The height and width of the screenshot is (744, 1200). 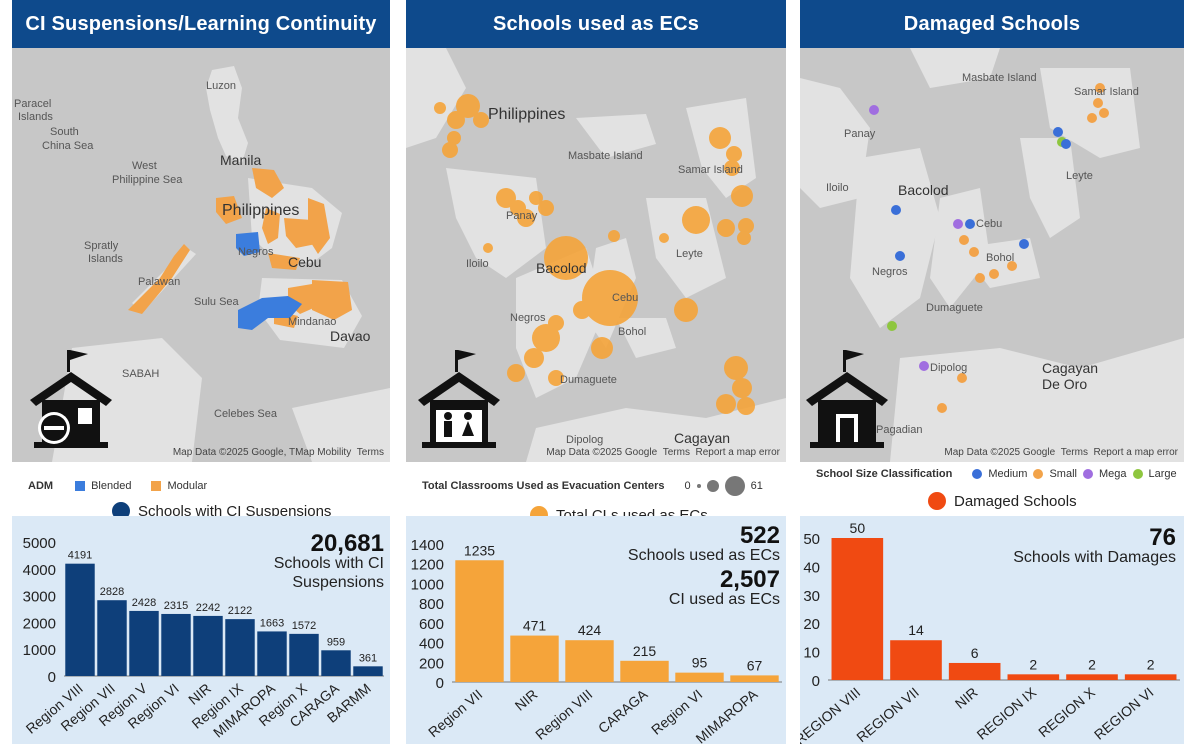 I want to click on legend-mid-dot, so click(x=712, y=486).